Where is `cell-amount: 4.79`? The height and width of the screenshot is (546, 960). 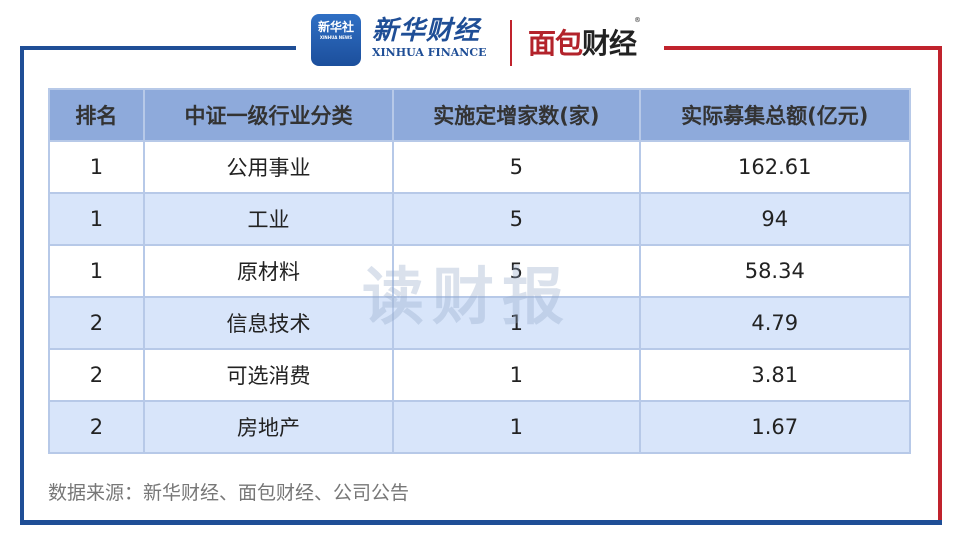
cell-amount: 4.79 is located at coordinates (775, 323).